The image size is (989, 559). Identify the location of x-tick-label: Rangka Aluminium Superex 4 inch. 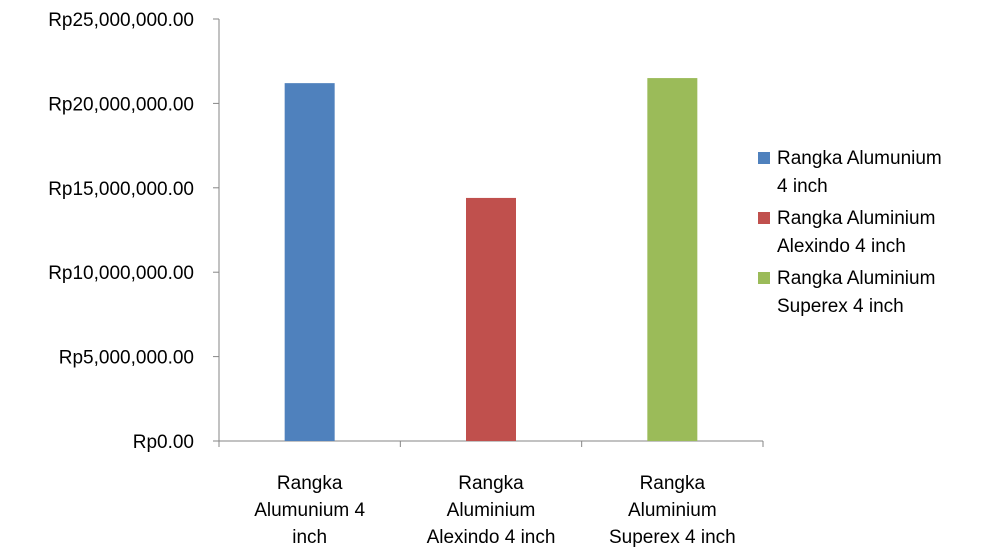
(672, 510).